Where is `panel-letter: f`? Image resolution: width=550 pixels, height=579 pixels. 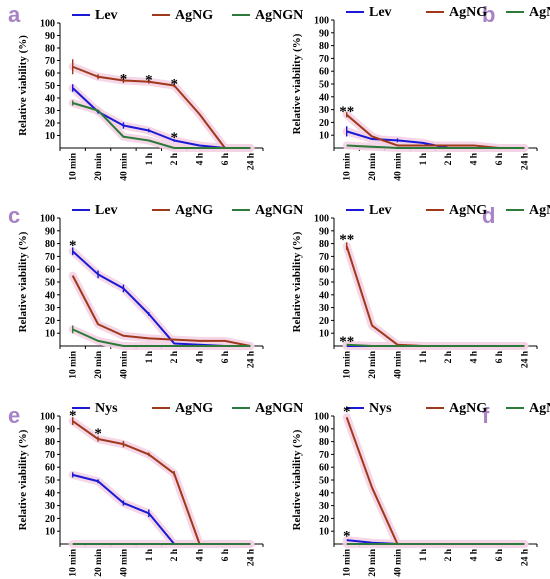 panel-letter: f is located at coordinates (486, 415).